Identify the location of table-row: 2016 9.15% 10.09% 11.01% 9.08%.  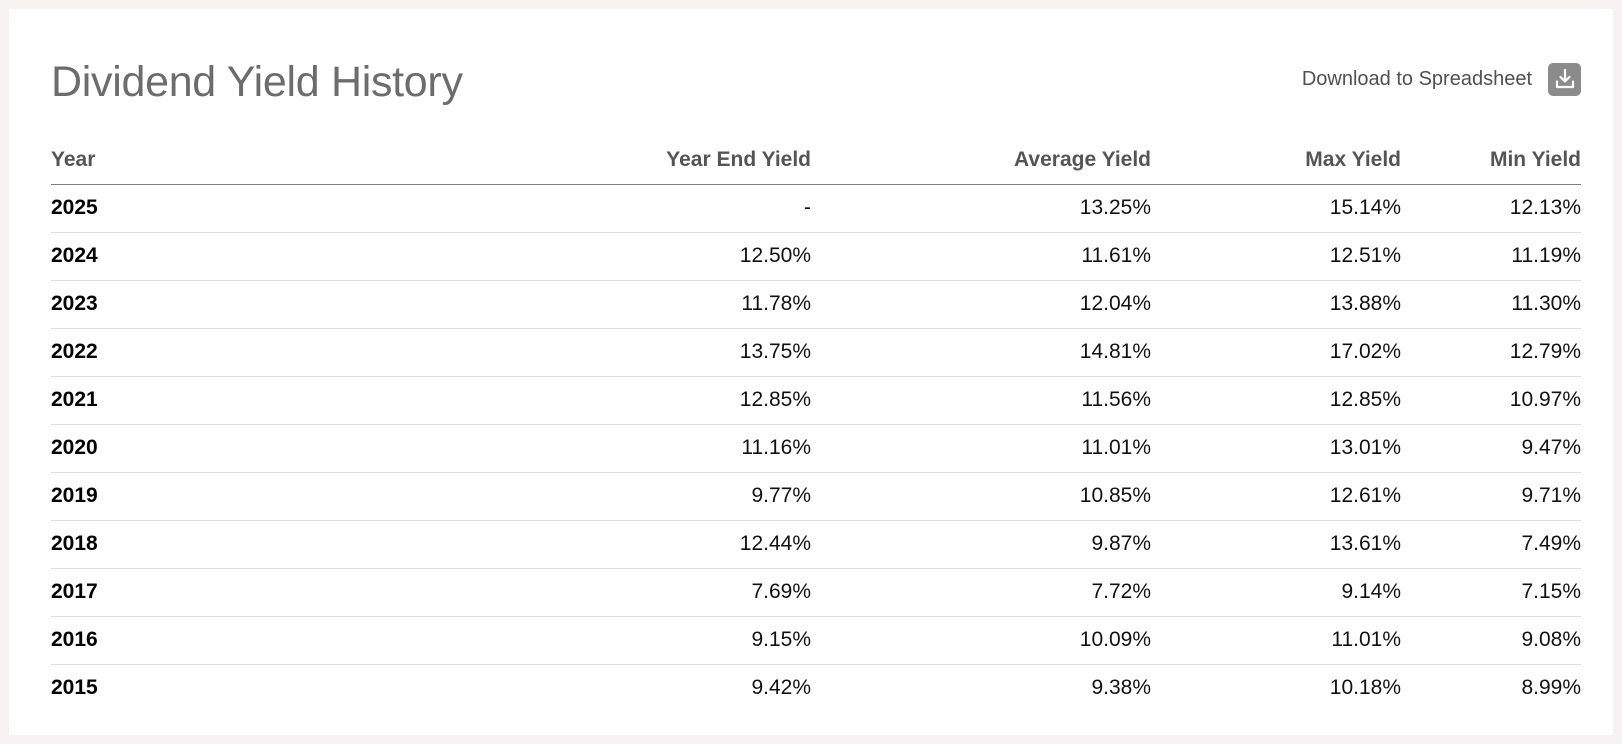
(816, 640).